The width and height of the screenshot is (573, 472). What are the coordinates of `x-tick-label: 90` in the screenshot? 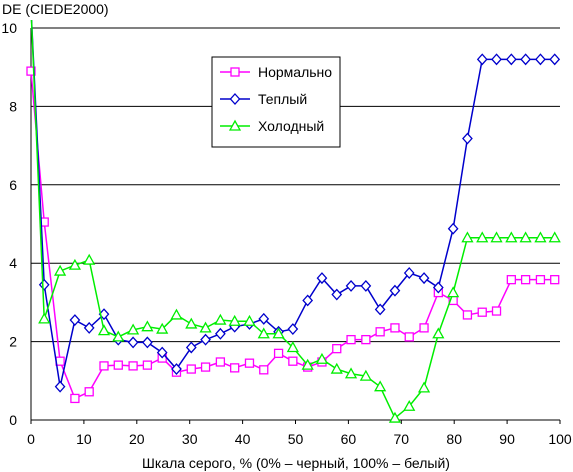 It's located at (507, 439).